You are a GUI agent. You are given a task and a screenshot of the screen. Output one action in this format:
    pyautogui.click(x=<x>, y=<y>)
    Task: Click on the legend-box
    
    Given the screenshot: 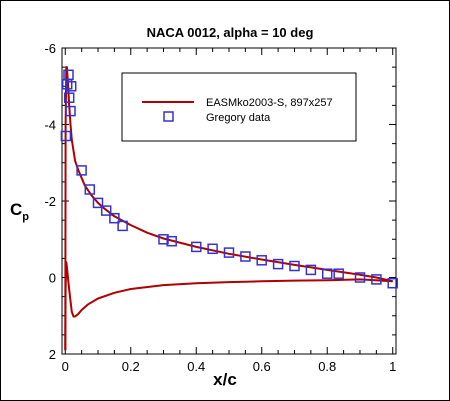 What is the action you would take?
    pyautogui.click(x=239, y=107)
    